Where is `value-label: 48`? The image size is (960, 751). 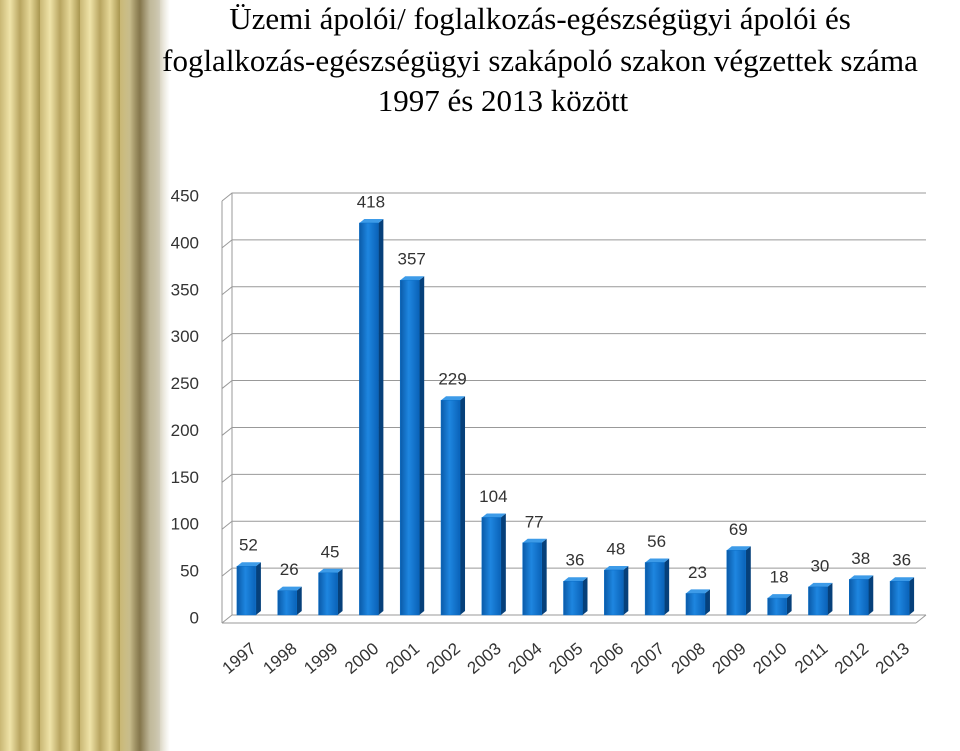
value-label: 48 is located at coordinates (615, 548).